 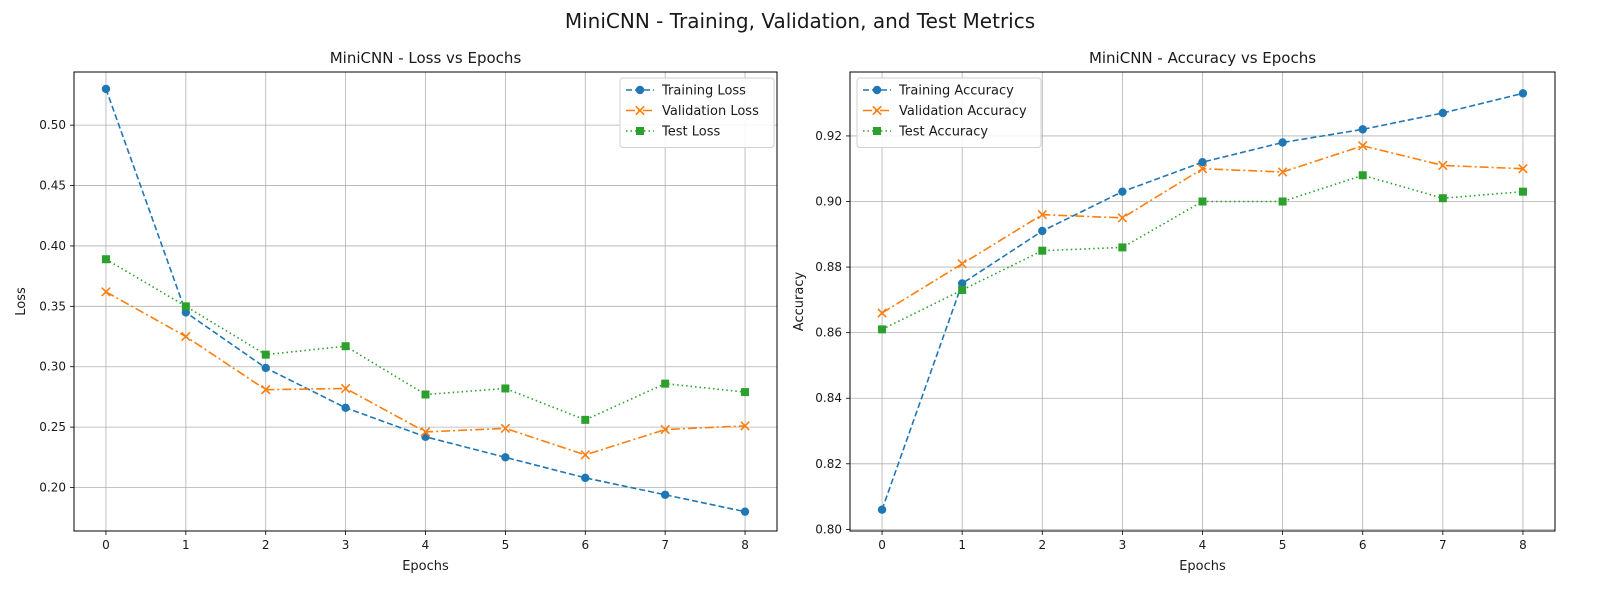 What do you see at coordinates (828, 267) in the screenshot?
I see `y-tick-label: 0.88` at bounding box center [828, 267].